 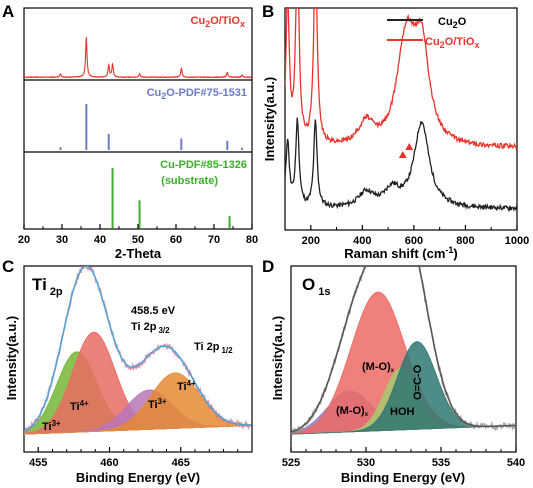 What do you see at coordinates (418, 382) in the screenshot?
I see `panel-d-comp-label-4: O=C-O` at bounding box center [418, 382].